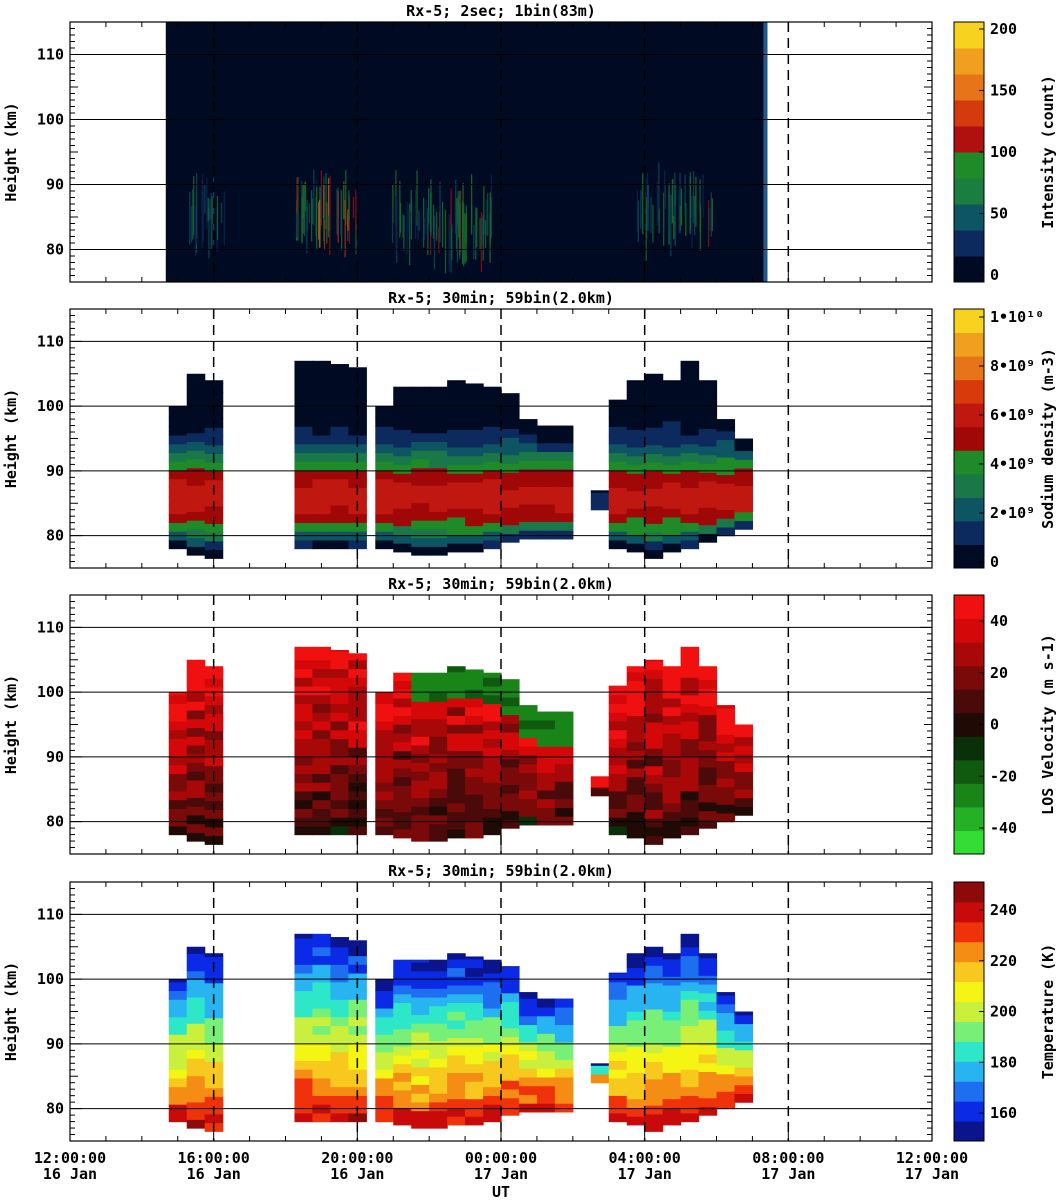 This screenshot has width=1062, height=1200. What do you see at coordinates (357, 1174) in the screenshot?
I see `x-tick-date-label: 16 Jan` at bounding box center [357, 1174].